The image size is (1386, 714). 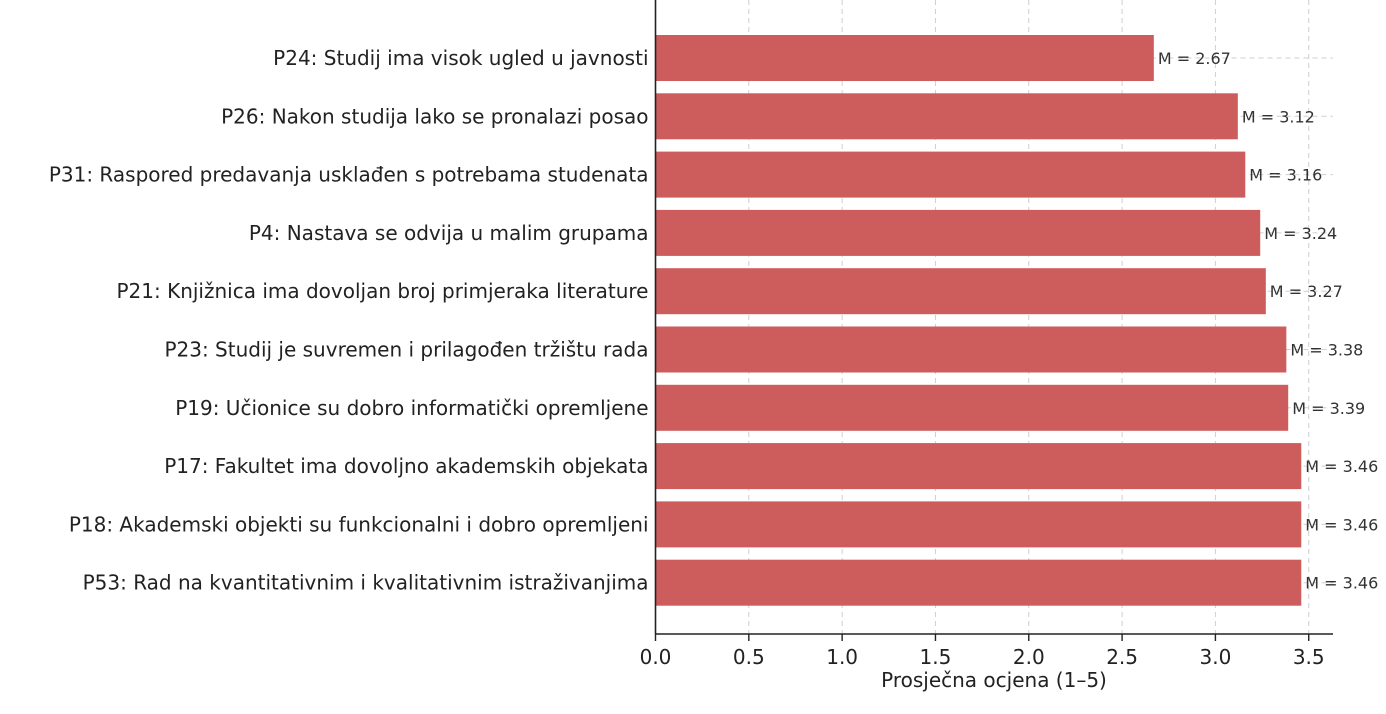 I want to click on bar-value-label: M = 3.24, so click(x=1300, y=233).